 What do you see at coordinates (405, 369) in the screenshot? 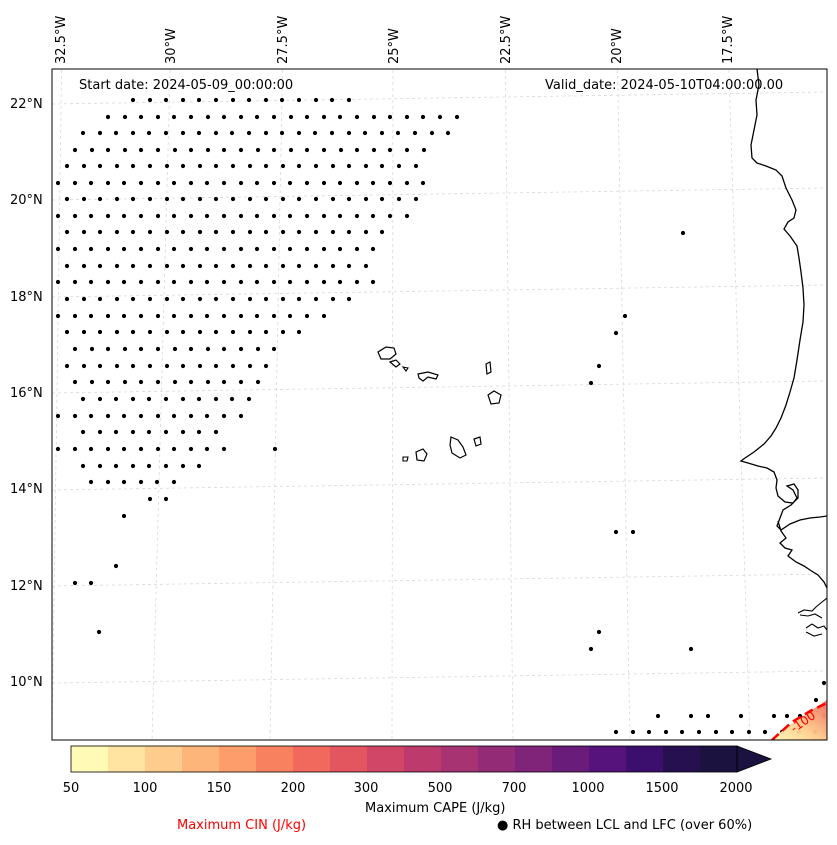
I see `cape-verde-santa-luzia` at bounding box center [405, 369].